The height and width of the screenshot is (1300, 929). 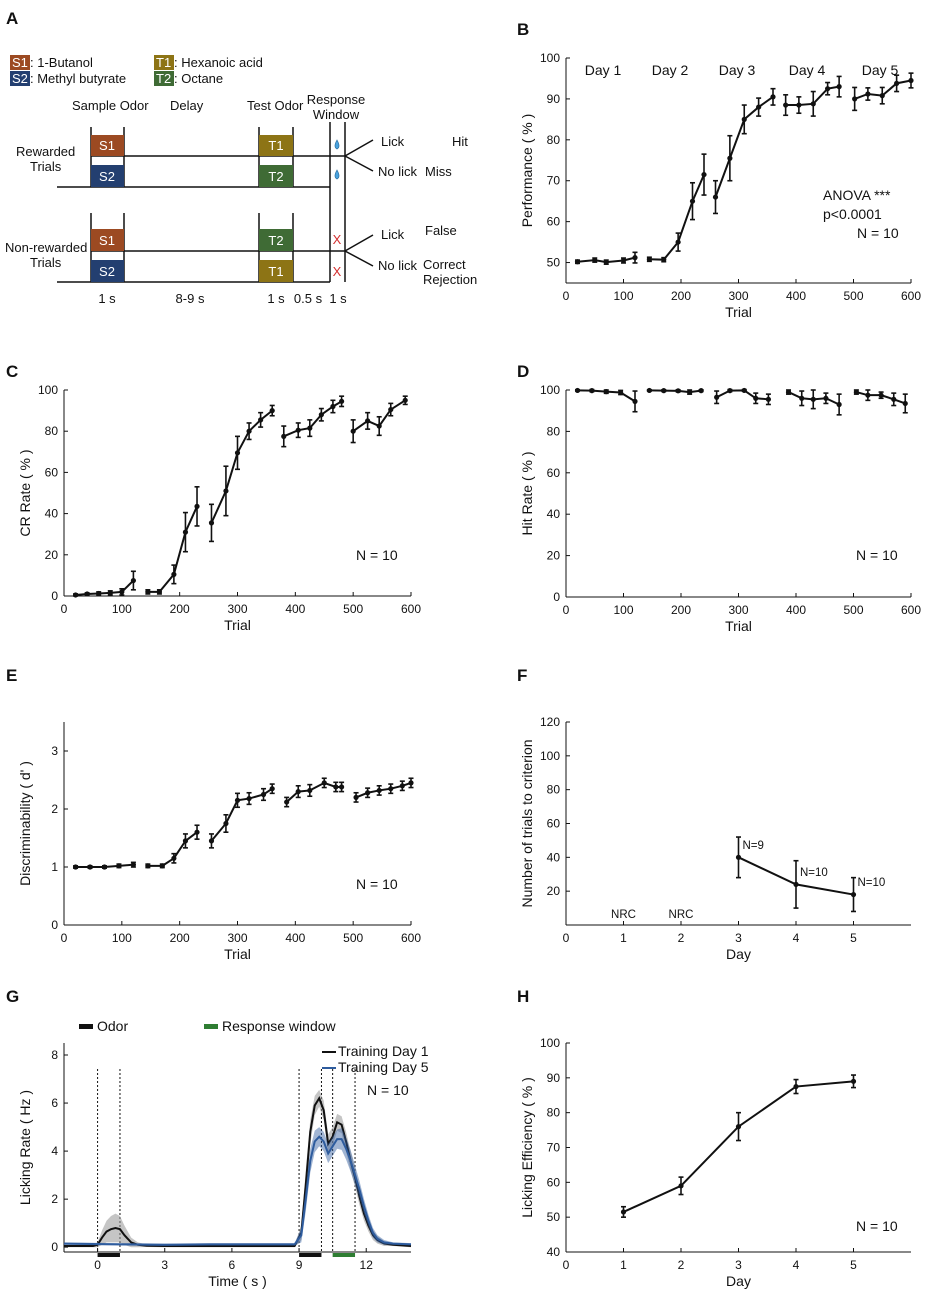 What do you see at coordinates (566, 610) in the screenshot?
I see `x-tick-label: 0` at bounding box center [566, 610].